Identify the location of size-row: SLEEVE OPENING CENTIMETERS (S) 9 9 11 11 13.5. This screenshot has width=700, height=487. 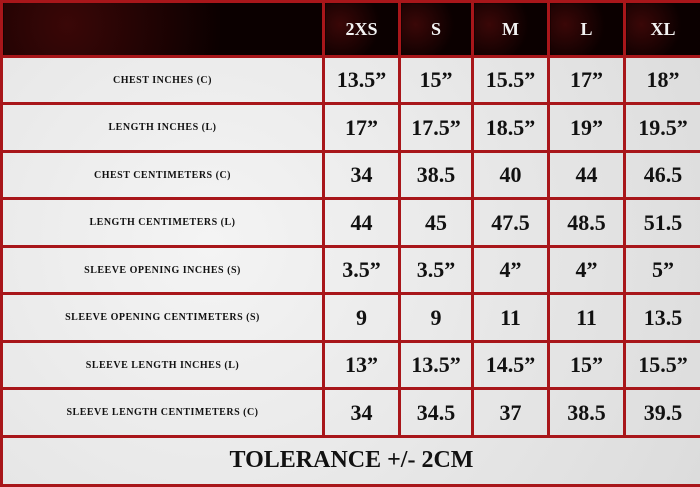
(350, 317).